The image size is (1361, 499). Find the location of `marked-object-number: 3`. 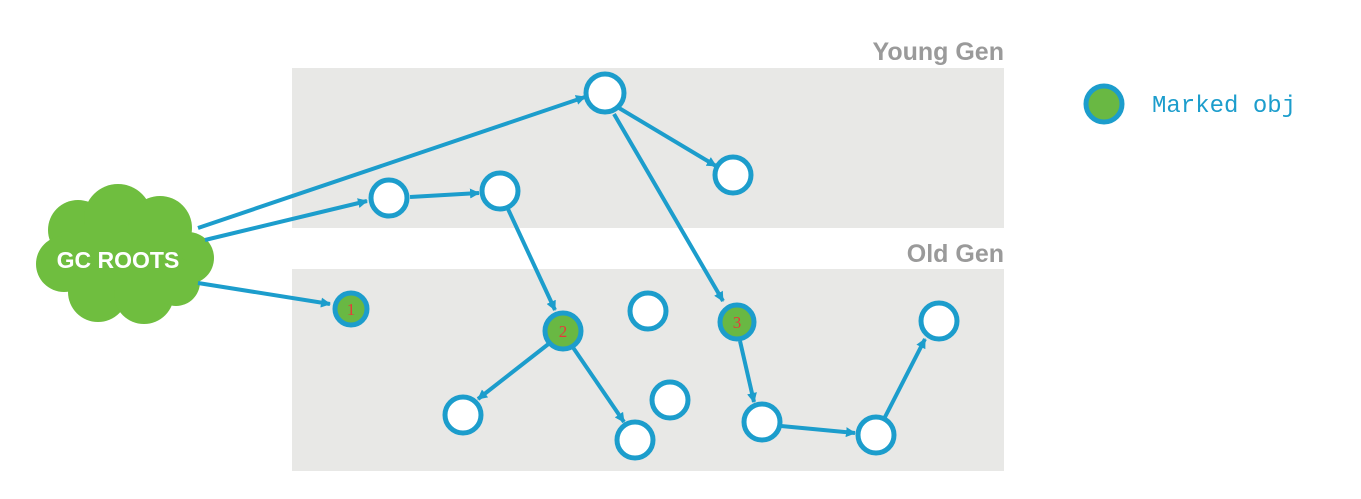

marked-object-number: 3 is located at coordinates (737, 322).